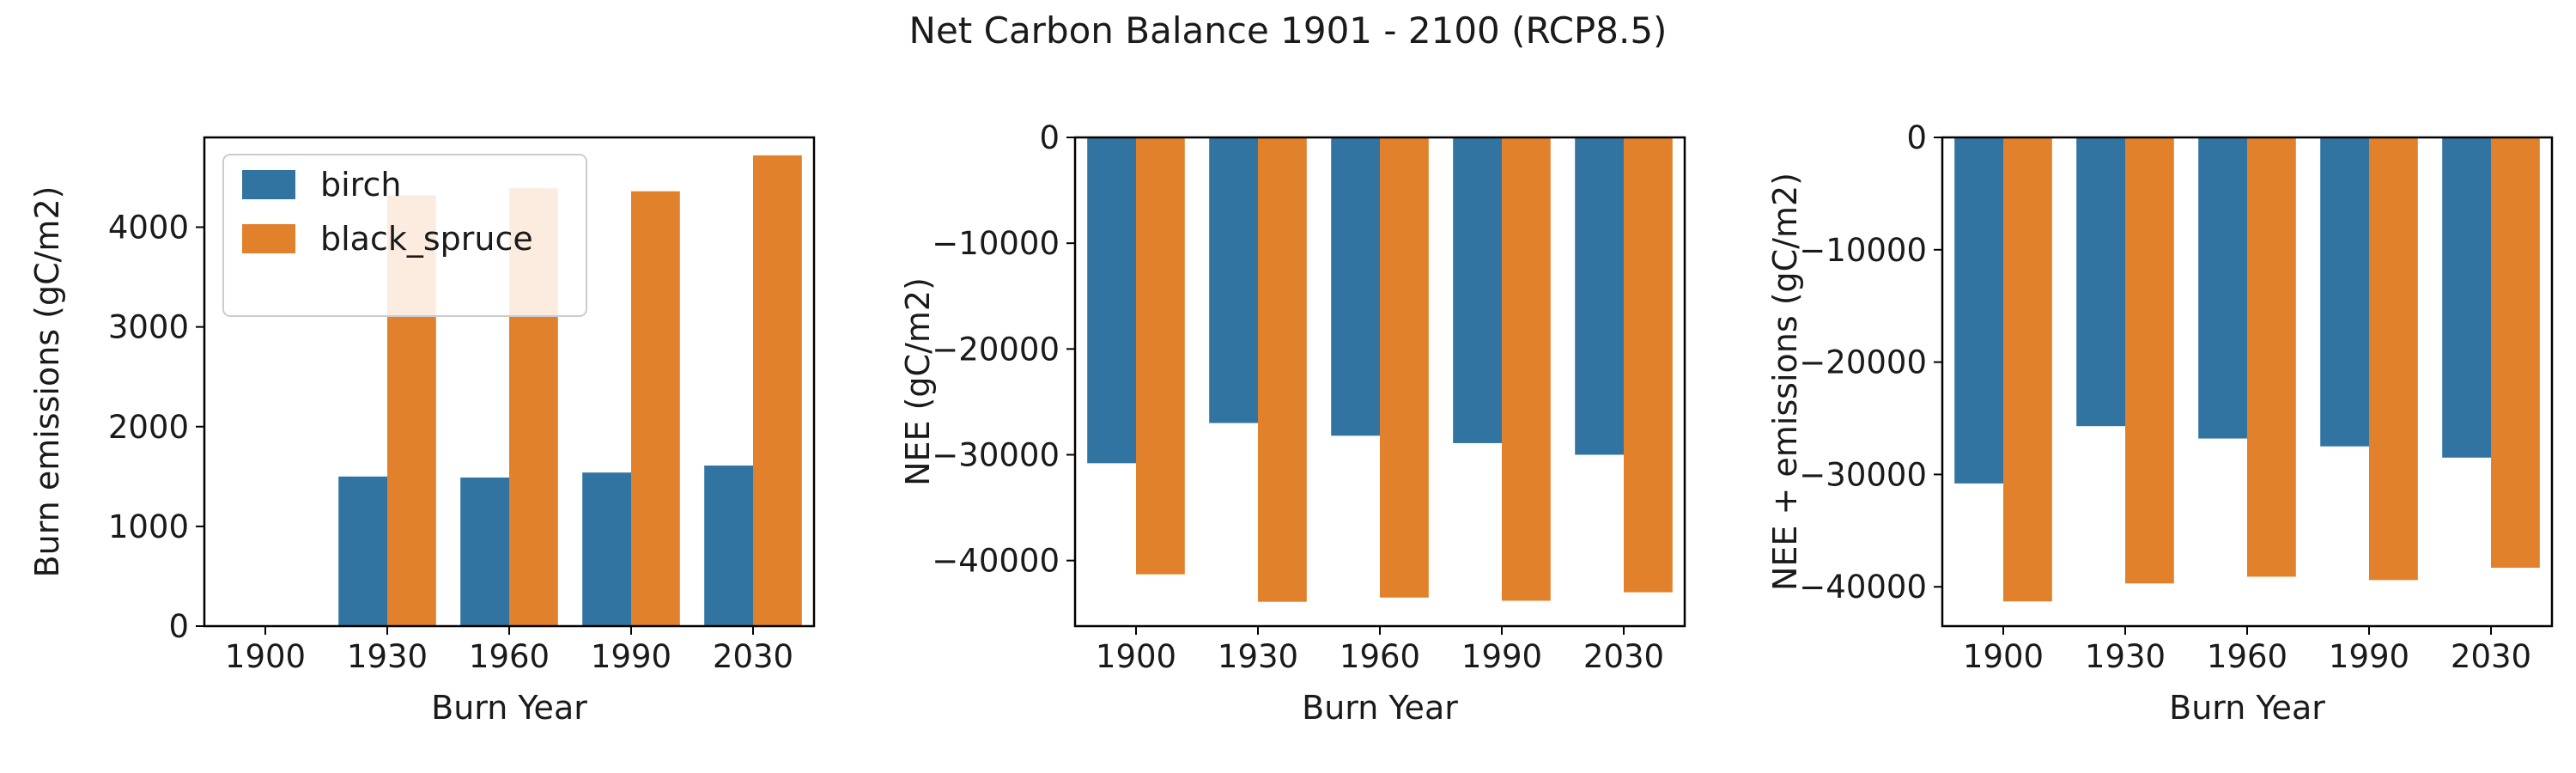 The image size is (2576, 773). What do you see at coordinates (426, 239) in the screenshot?
I see `legend-label-black-spruce: black_spruce` at bounding box center [426, 239].